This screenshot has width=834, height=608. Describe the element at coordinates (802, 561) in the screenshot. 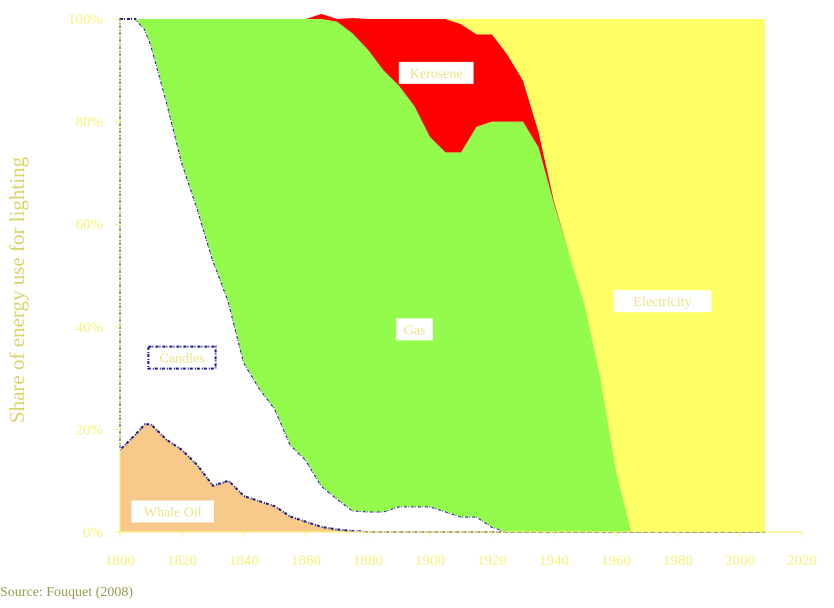

I see `x-tick-label: 2020` at that location.